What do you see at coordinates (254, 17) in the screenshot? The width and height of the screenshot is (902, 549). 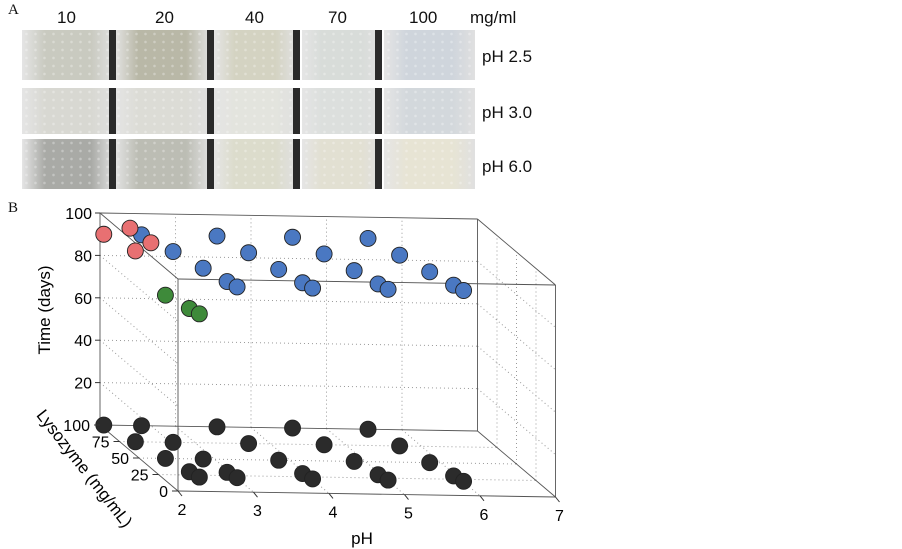 I see `concentration-label: 40` at bounding box center [254, 17].